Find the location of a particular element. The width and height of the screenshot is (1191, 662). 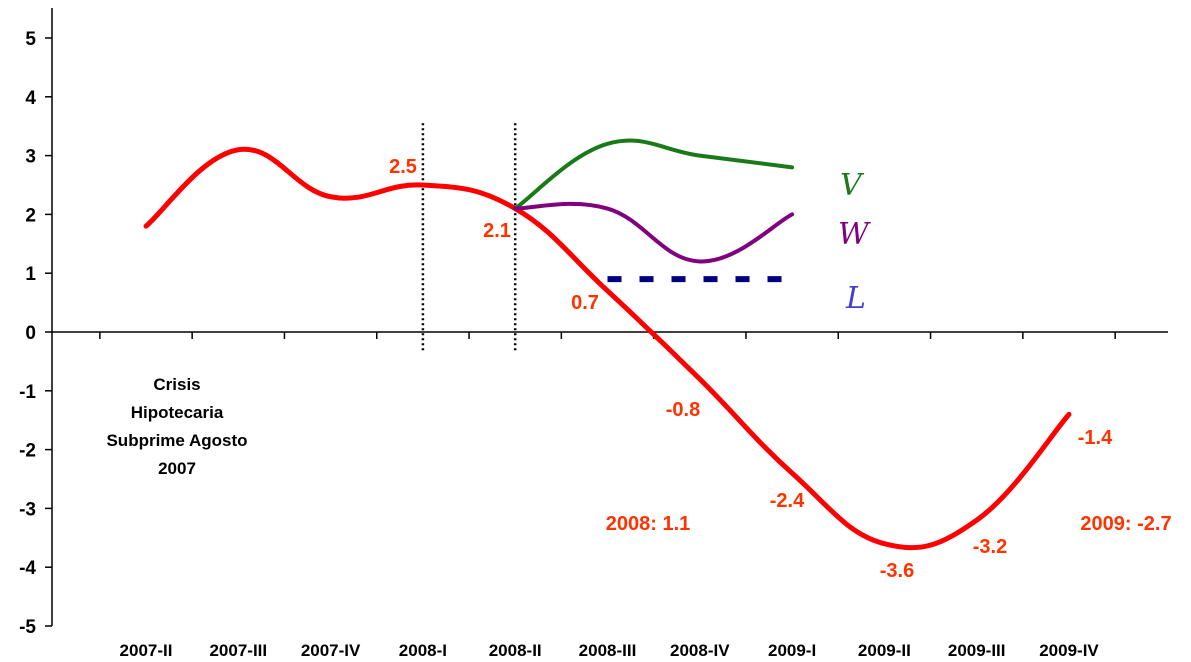

x-tick-label: 2008-II is located at coordinates (515, 650).